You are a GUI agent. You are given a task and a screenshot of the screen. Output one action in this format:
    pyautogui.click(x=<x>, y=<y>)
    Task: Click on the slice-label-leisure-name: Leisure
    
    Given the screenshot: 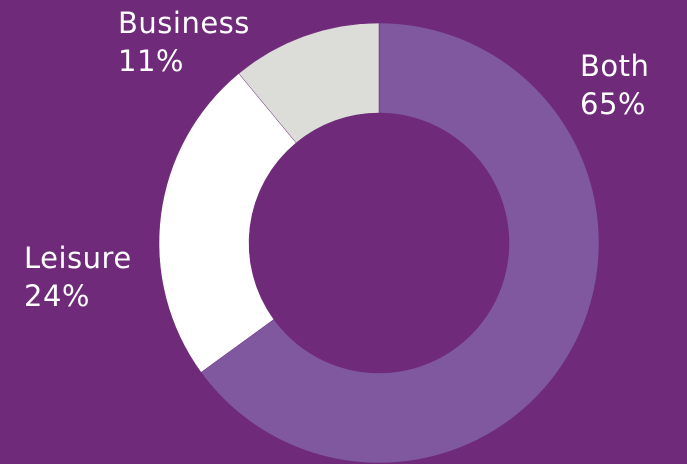 What is the action you would take?
    pyautogui.click(x=78, y=258)
    